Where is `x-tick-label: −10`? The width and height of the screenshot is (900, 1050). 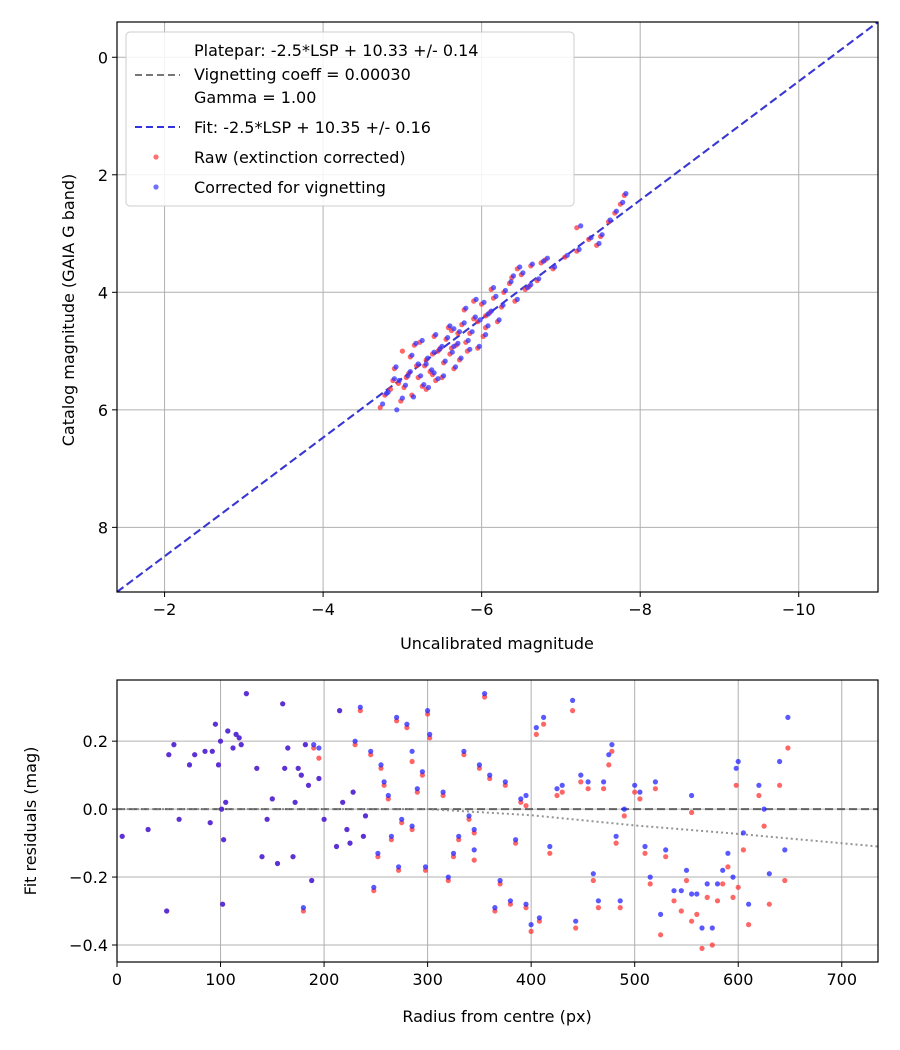 x-tick-label: −10 is located at coordinates (799, 609).